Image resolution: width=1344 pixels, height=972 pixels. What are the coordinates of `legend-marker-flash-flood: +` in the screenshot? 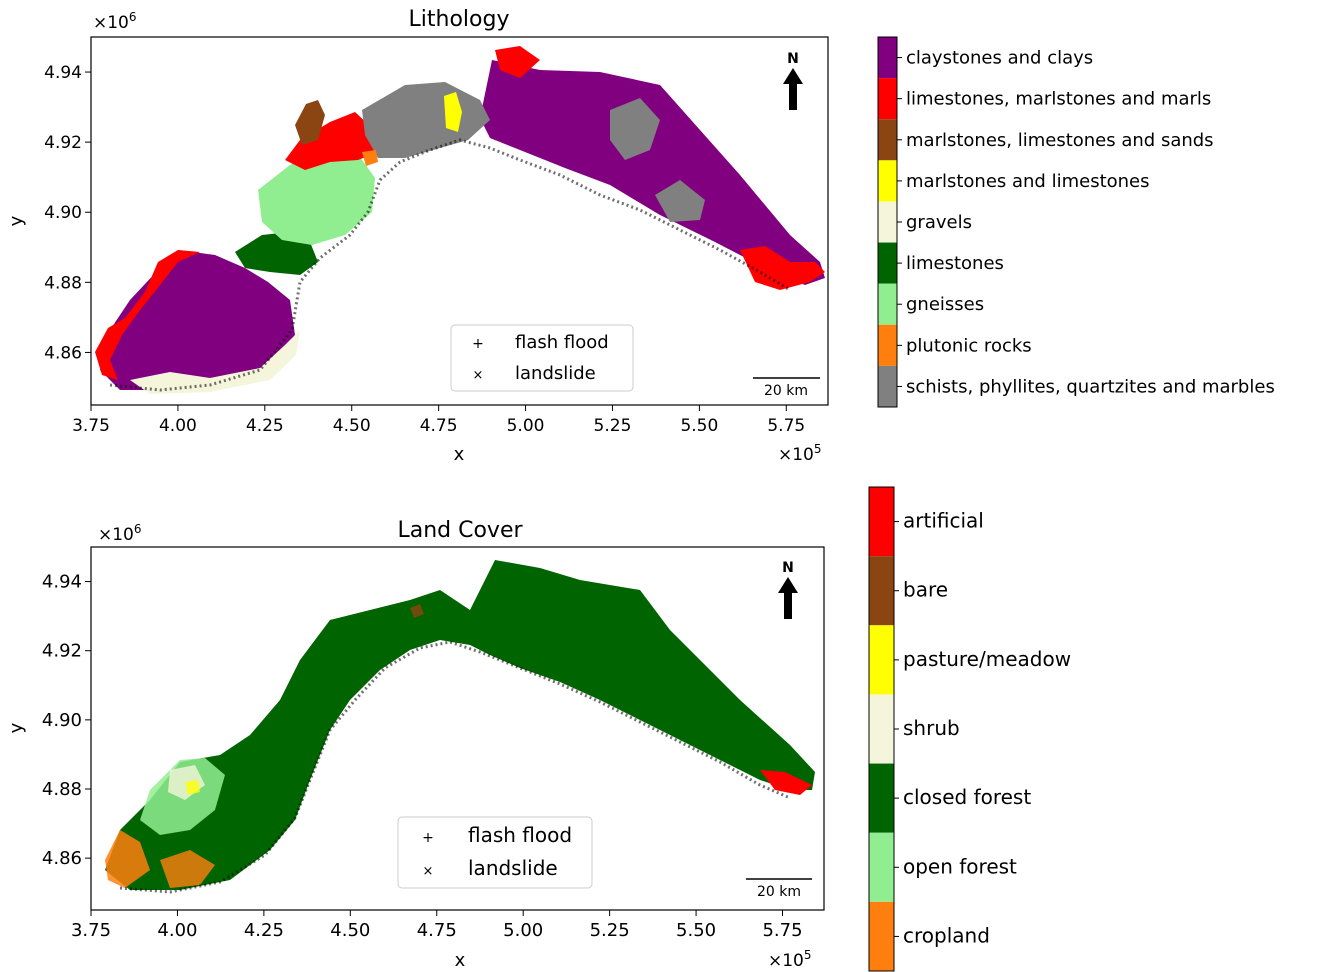 It's located at (428, 838).